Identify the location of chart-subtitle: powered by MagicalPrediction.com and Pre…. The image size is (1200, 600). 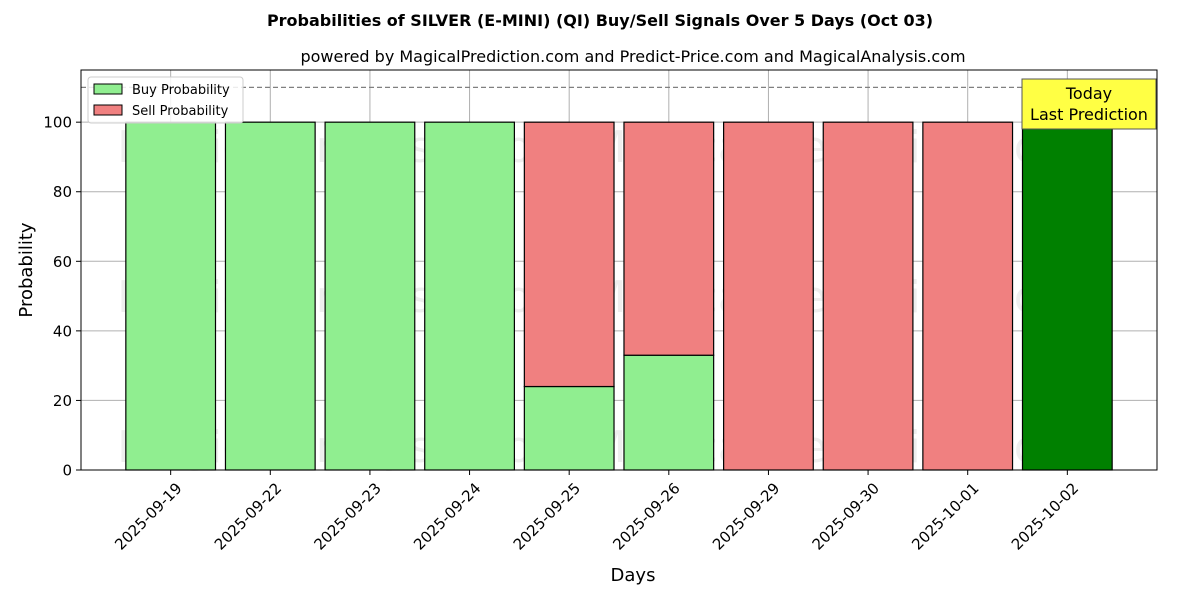
(632, 56).